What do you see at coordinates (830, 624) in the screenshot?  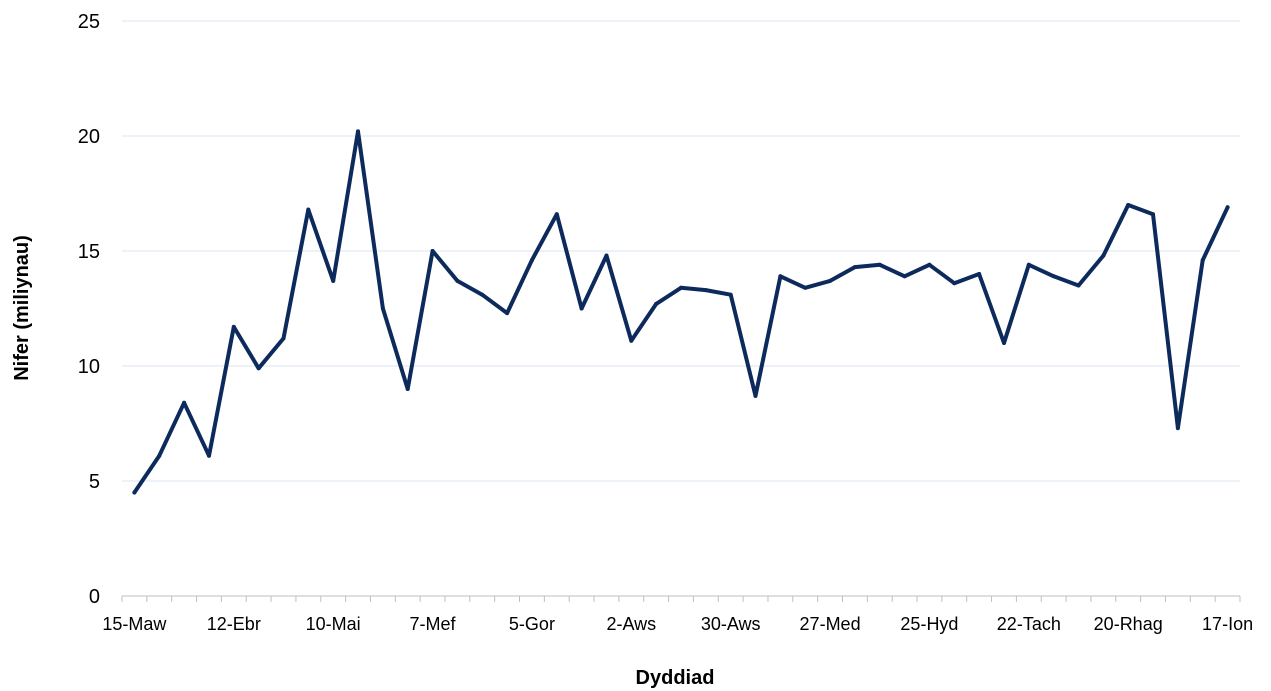 I see `x-tick-label: 27-Med` at bounding box center [830, 624].